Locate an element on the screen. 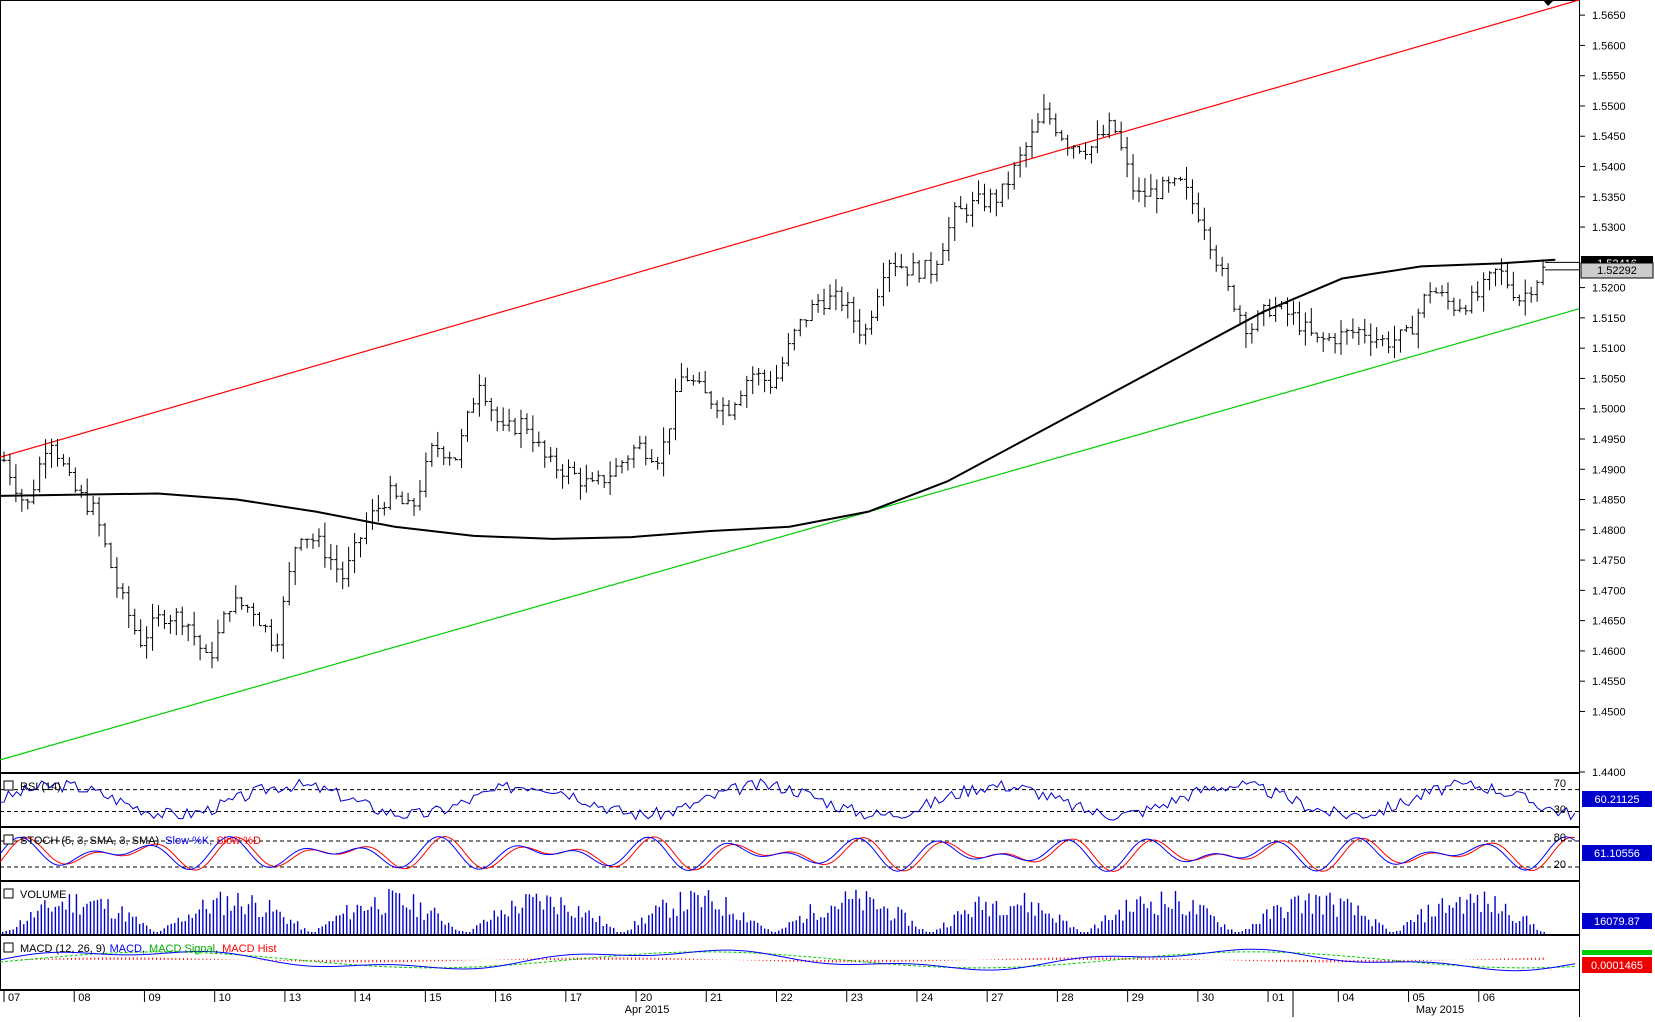 Image resolution: width=1655 pixels, height=1022 pixels. x-tick-label: 14 is located at coordinates (365, 998).